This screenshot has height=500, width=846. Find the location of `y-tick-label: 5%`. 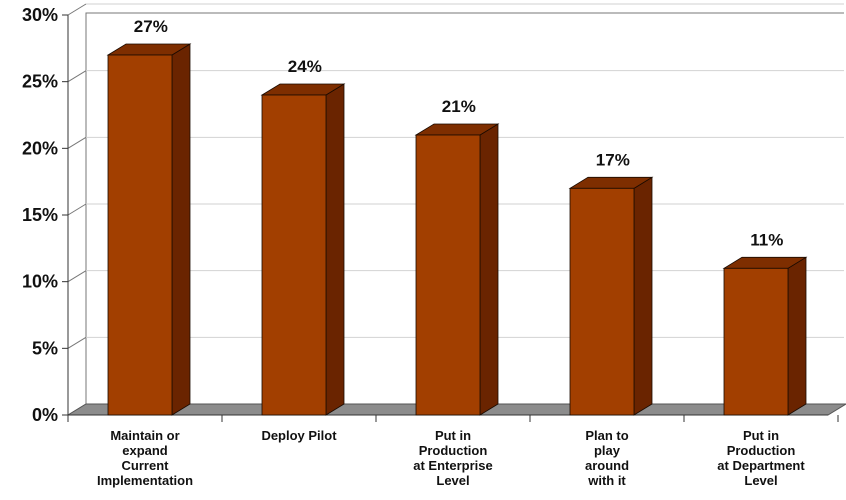

y-tick-label: 5% is located at coordinates (45, 348).